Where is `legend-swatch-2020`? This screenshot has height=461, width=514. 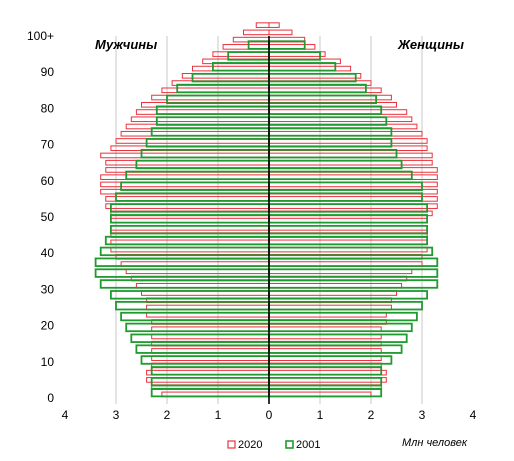 legend-swatch-2020 is located at coordinates (231, 444).